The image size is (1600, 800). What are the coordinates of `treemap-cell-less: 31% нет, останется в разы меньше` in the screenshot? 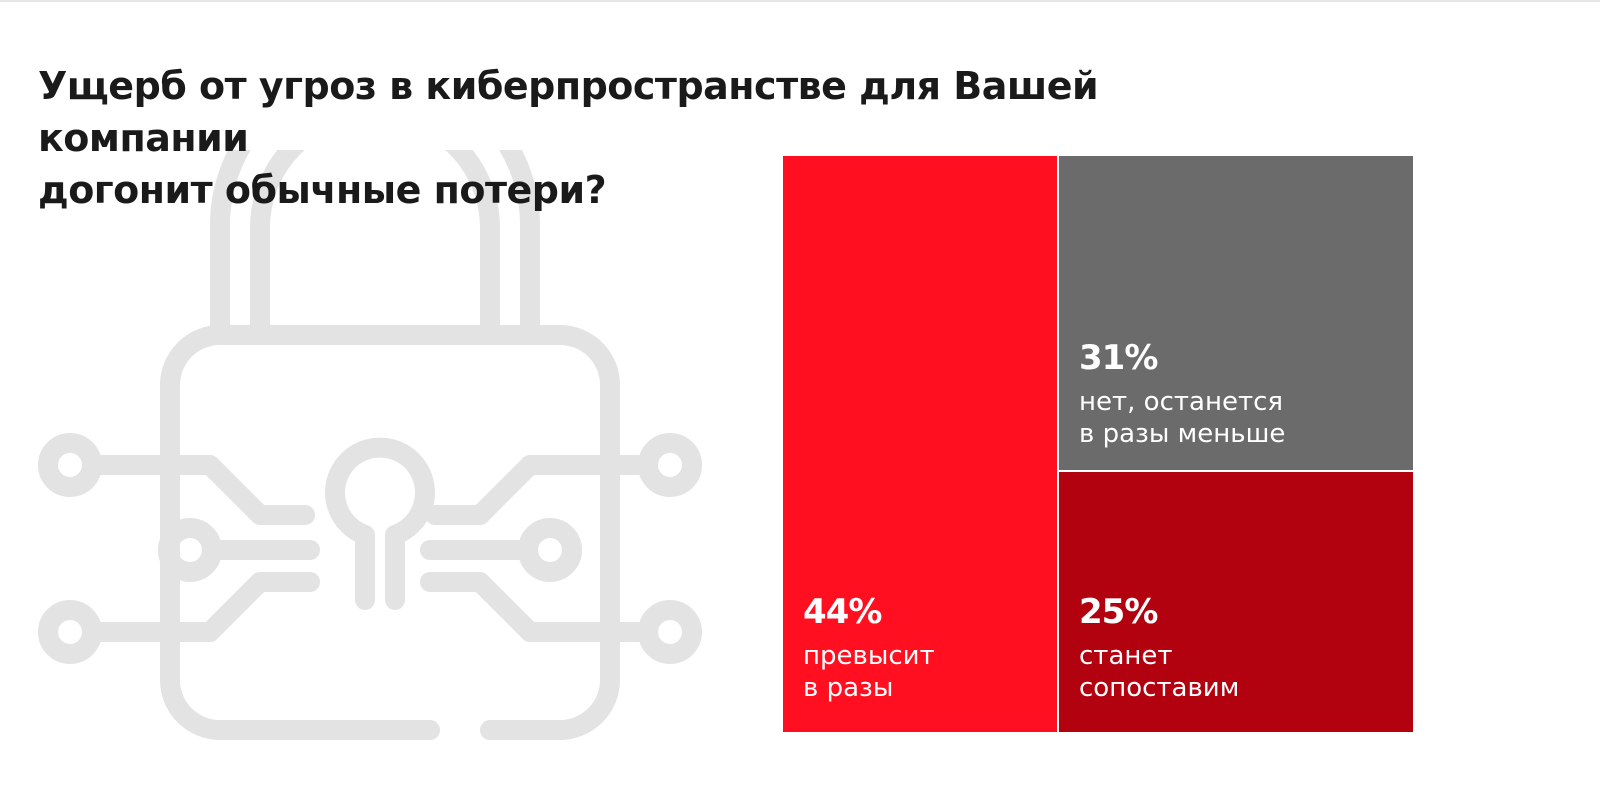 It's located at (1236, 313).